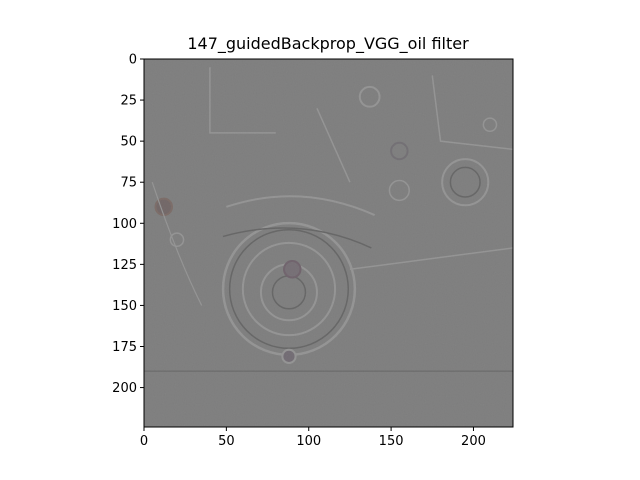 This screenshot has height=480, width=640. I want to click on y-tick-label-100: 100, so click(124, 224).